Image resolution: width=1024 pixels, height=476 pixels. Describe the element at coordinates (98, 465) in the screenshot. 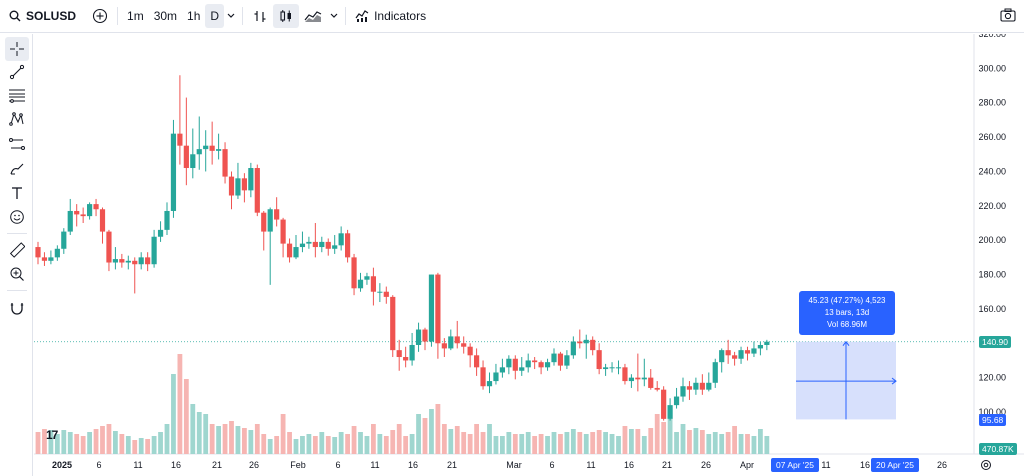

I see `time-tick-label: 6` at that location.